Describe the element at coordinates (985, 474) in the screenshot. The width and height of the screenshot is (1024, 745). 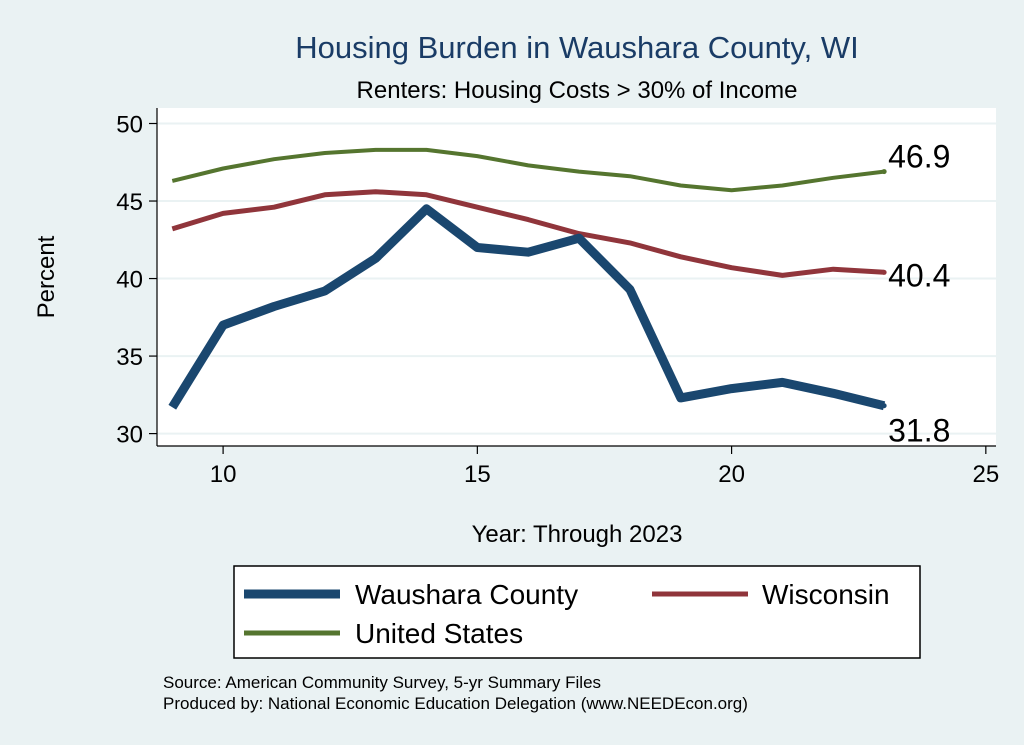
I see `x-tick-label-25: 25` at that location.